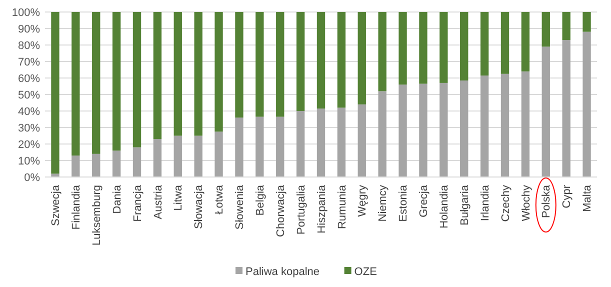  I want to click on y-tick-label: 10%, so click(29, 161).